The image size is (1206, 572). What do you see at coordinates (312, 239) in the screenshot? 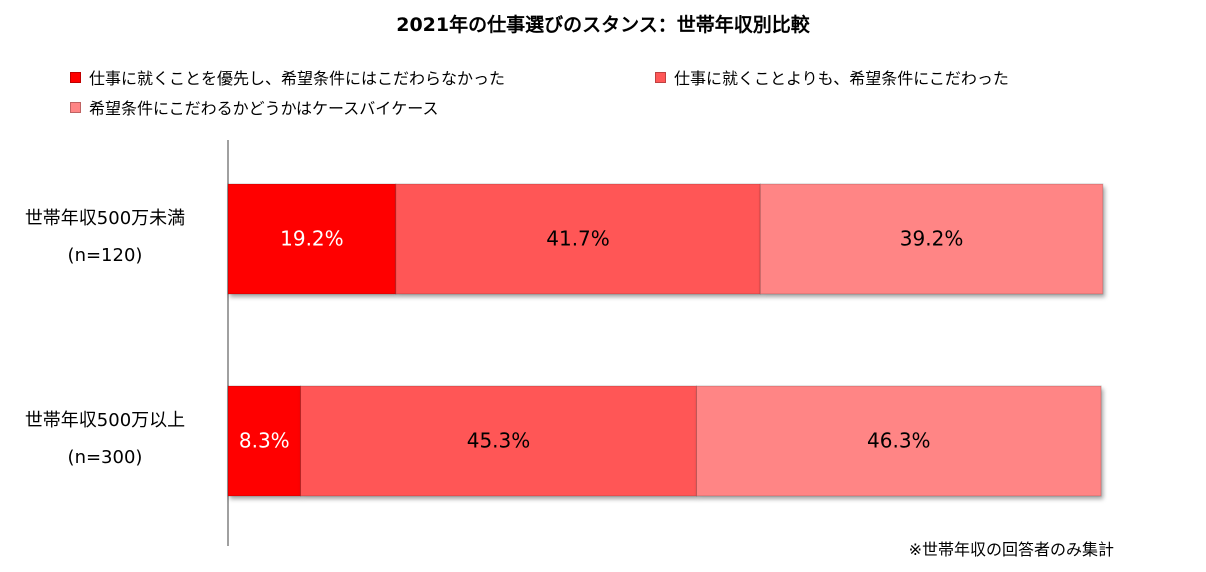
I see `data-label-cat0-series0: 19.2%` at bounding box center [312, 239].